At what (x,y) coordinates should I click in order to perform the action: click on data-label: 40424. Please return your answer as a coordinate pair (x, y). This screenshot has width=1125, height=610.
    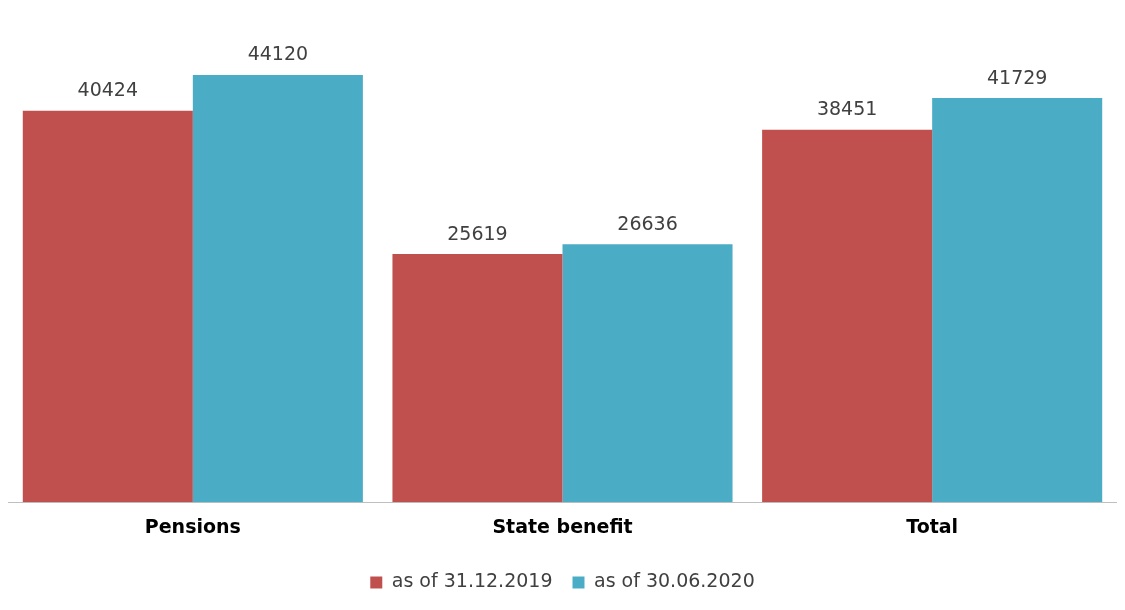
    Looking at the image, I should click on (108, 89).